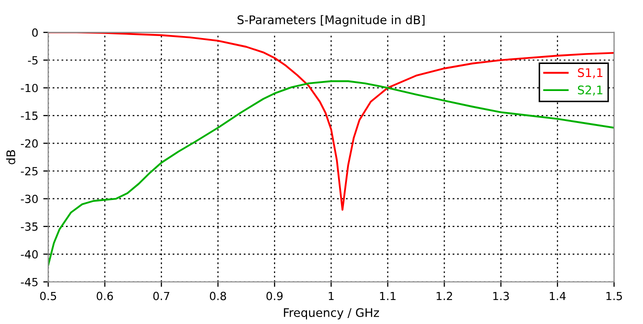 The height and width of the screenshot is (324, 643). What do you see at coordinates (161, 296) in the screenshot?
I see `x-tick-label: 0.7` at bounding box center [161, 296].